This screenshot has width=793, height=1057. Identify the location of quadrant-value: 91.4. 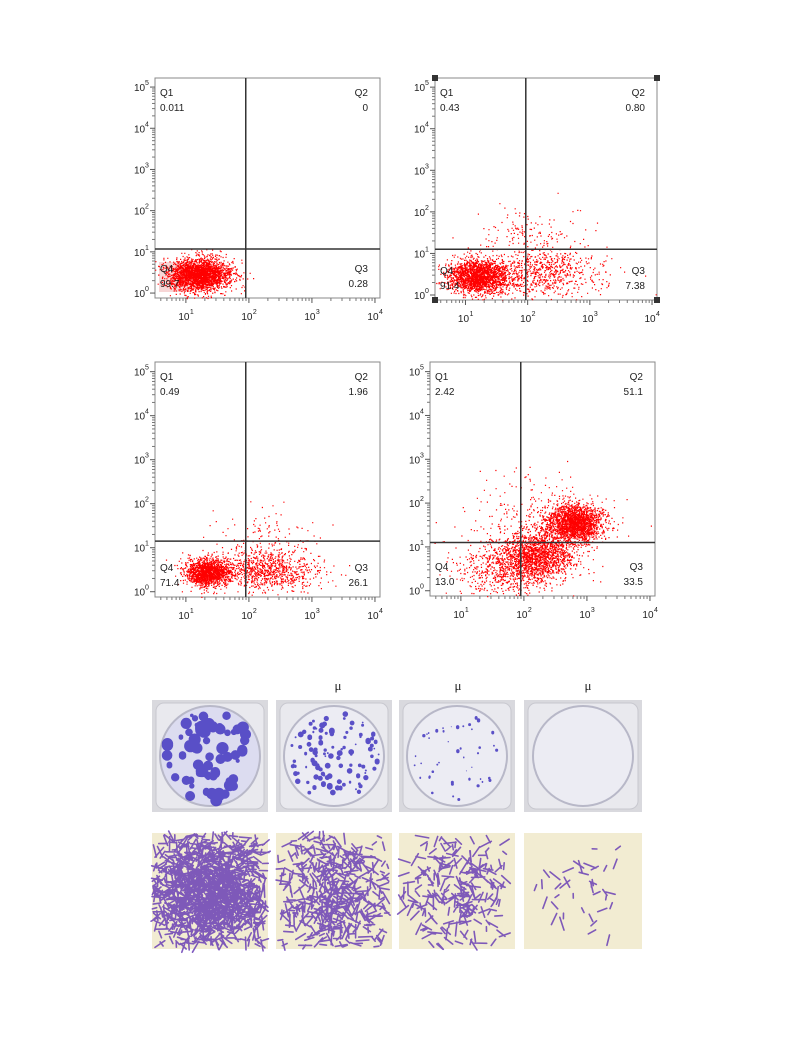
(450, 286).